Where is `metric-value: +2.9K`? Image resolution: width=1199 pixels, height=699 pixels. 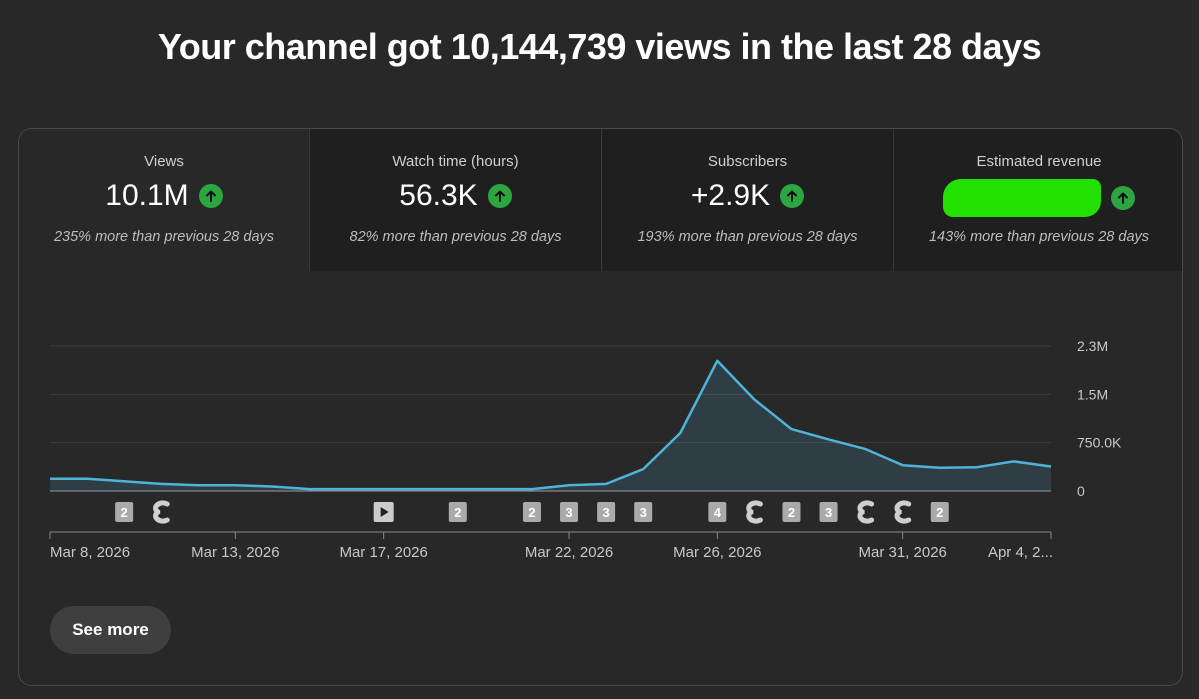
metric-value: +2.9K is located at coordinates (730, 195).